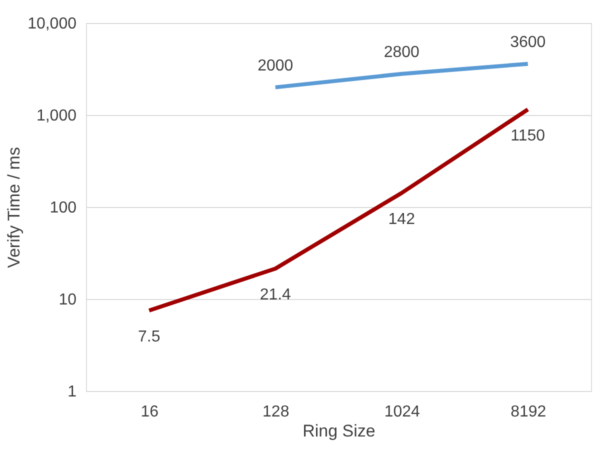 This screenshot has height=469, width=614. What do you see at coordinates (149, 412) in the screenshot?
I see `x-tick-label: 16` at bounding box center [149, 412].